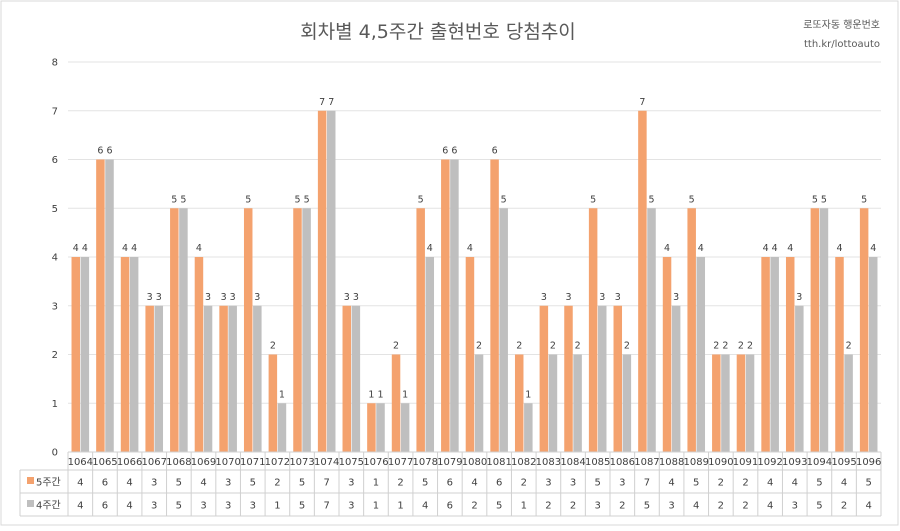 This screenshot has height=531, width=900. I want to click on legend-label-5week: 5주간, so click(48, 483).